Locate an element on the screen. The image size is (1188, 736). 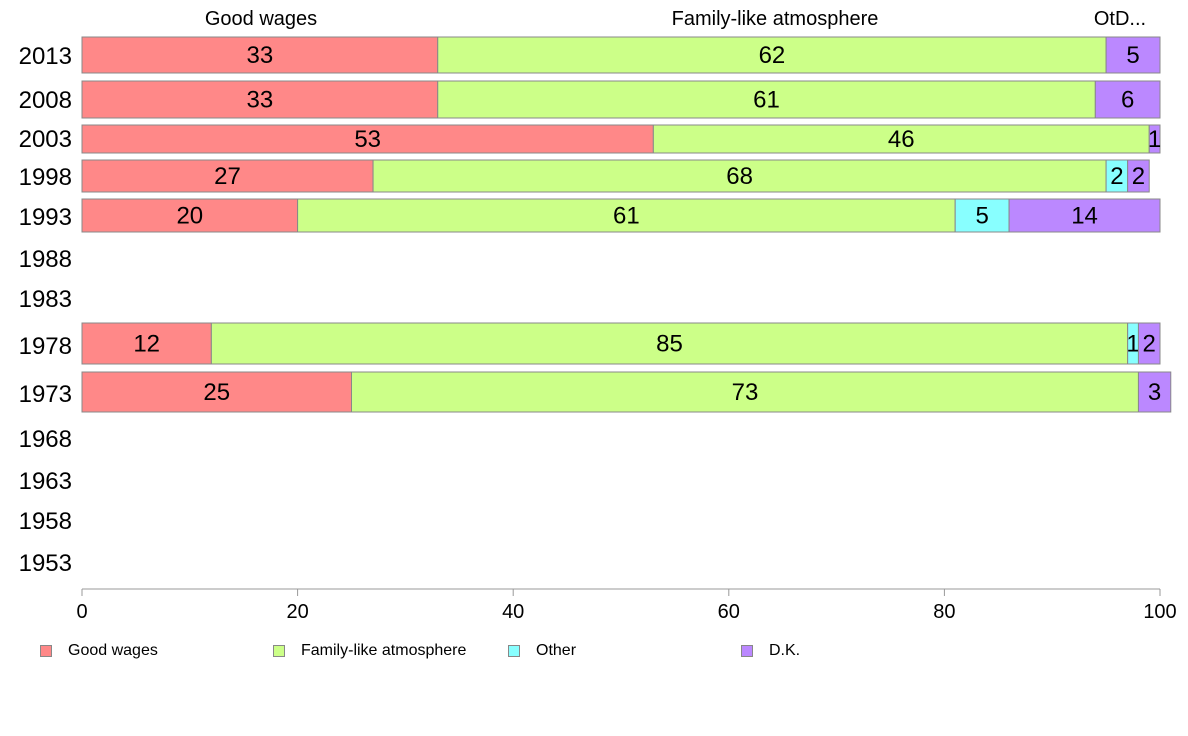
bar-value-label: 20 is located at coordinates (189, 216).